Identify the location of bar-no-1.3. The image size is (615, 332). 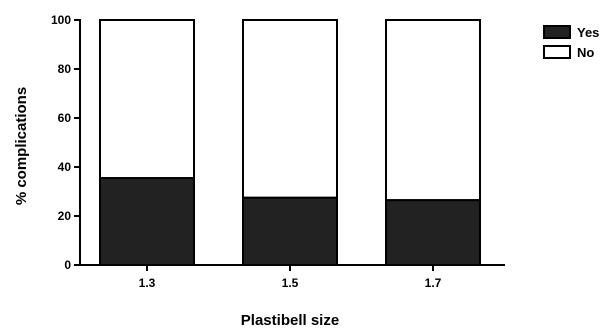
(147, 99).